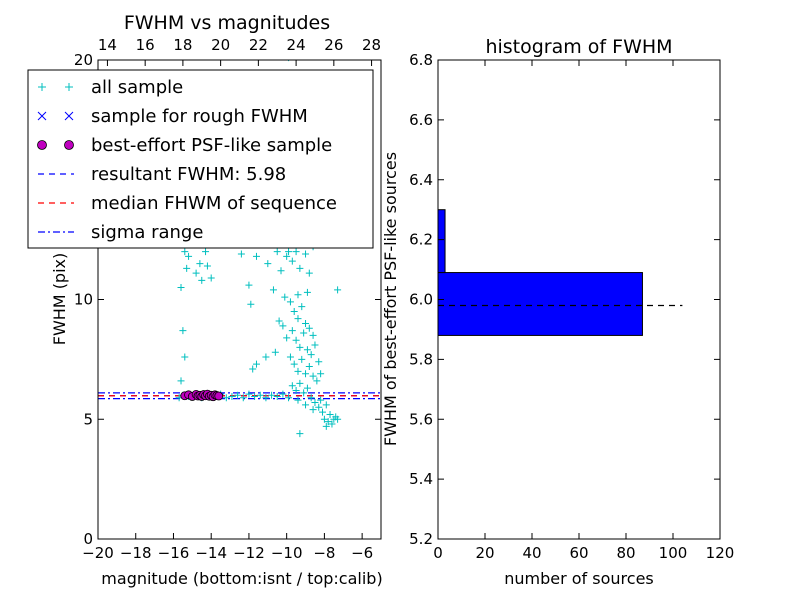 The image size is (800, 604). What do you see at coordinates (88, 539) in the screenshot?
I see `y-tick-label-0: 0` at bounding box center [88, 539].